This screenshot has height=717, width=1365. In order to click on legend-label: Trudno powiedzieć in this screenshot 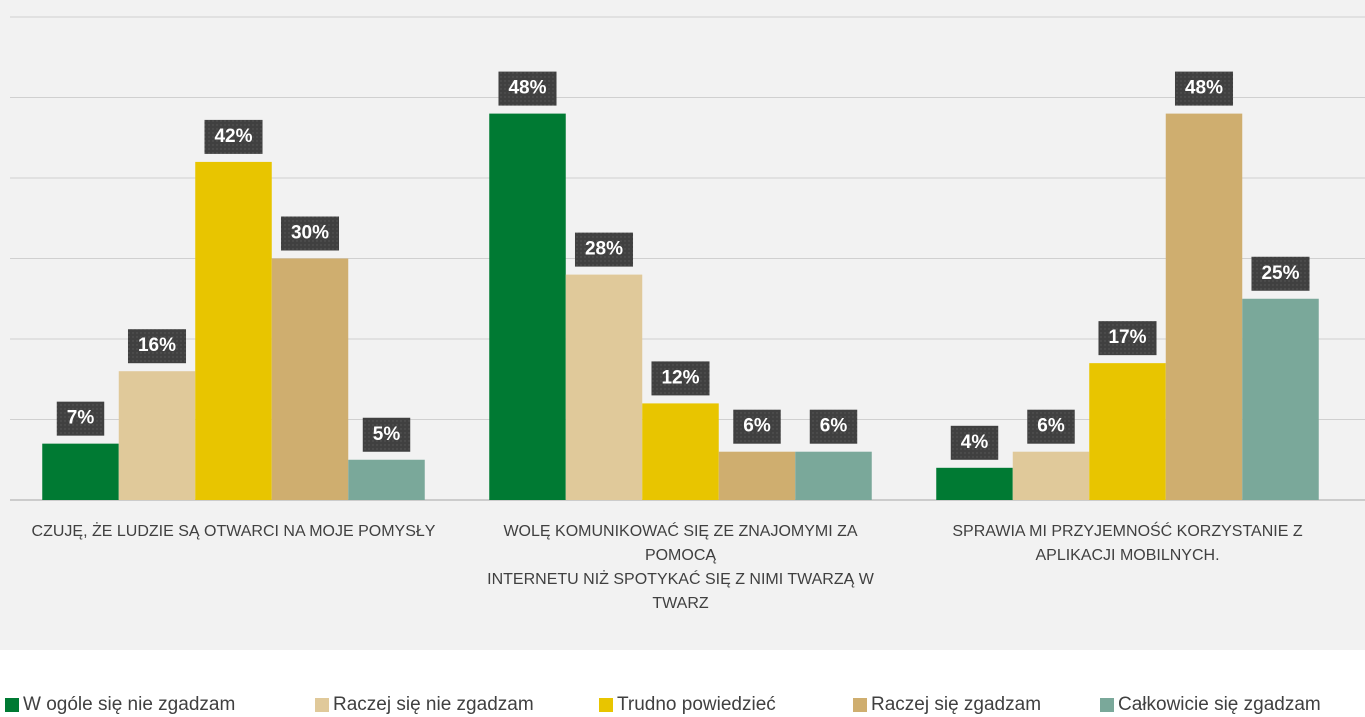, I will do `click(696, 704)`.